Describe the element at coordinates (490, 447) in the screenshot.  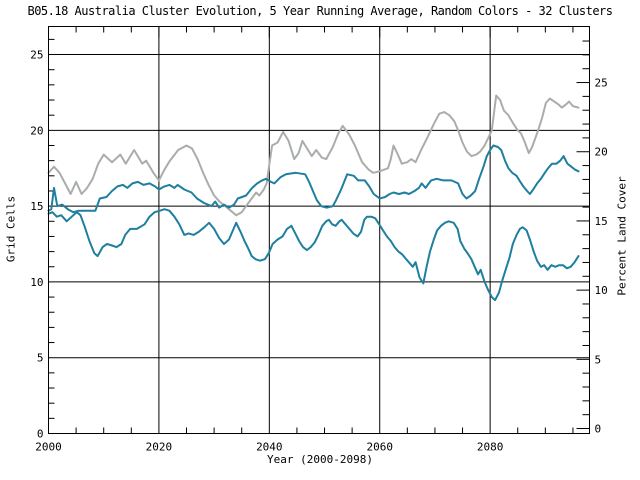
I see `x-tick-label: 2080` at that location.